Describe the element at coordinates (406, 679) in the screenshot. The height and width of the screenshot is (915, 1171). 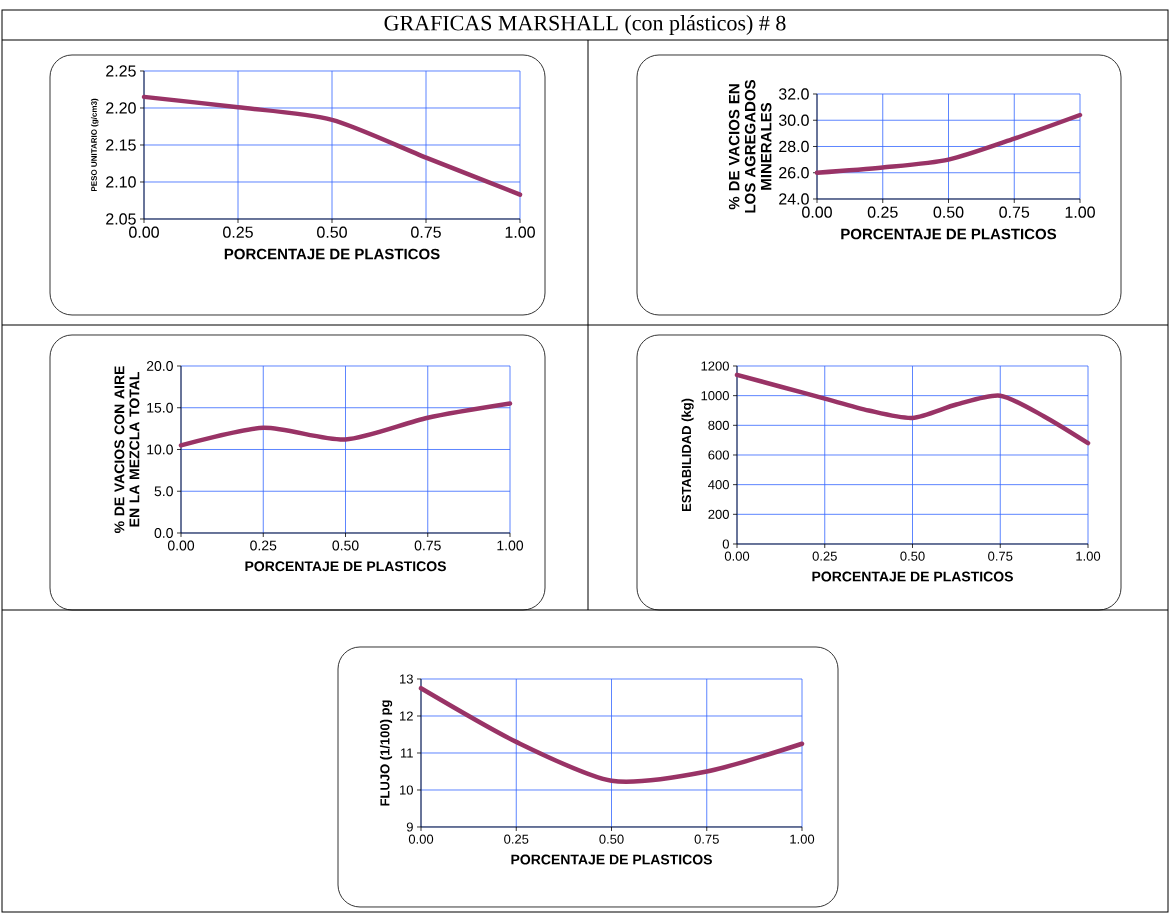
I see `y-tick-label: 13` at that location.